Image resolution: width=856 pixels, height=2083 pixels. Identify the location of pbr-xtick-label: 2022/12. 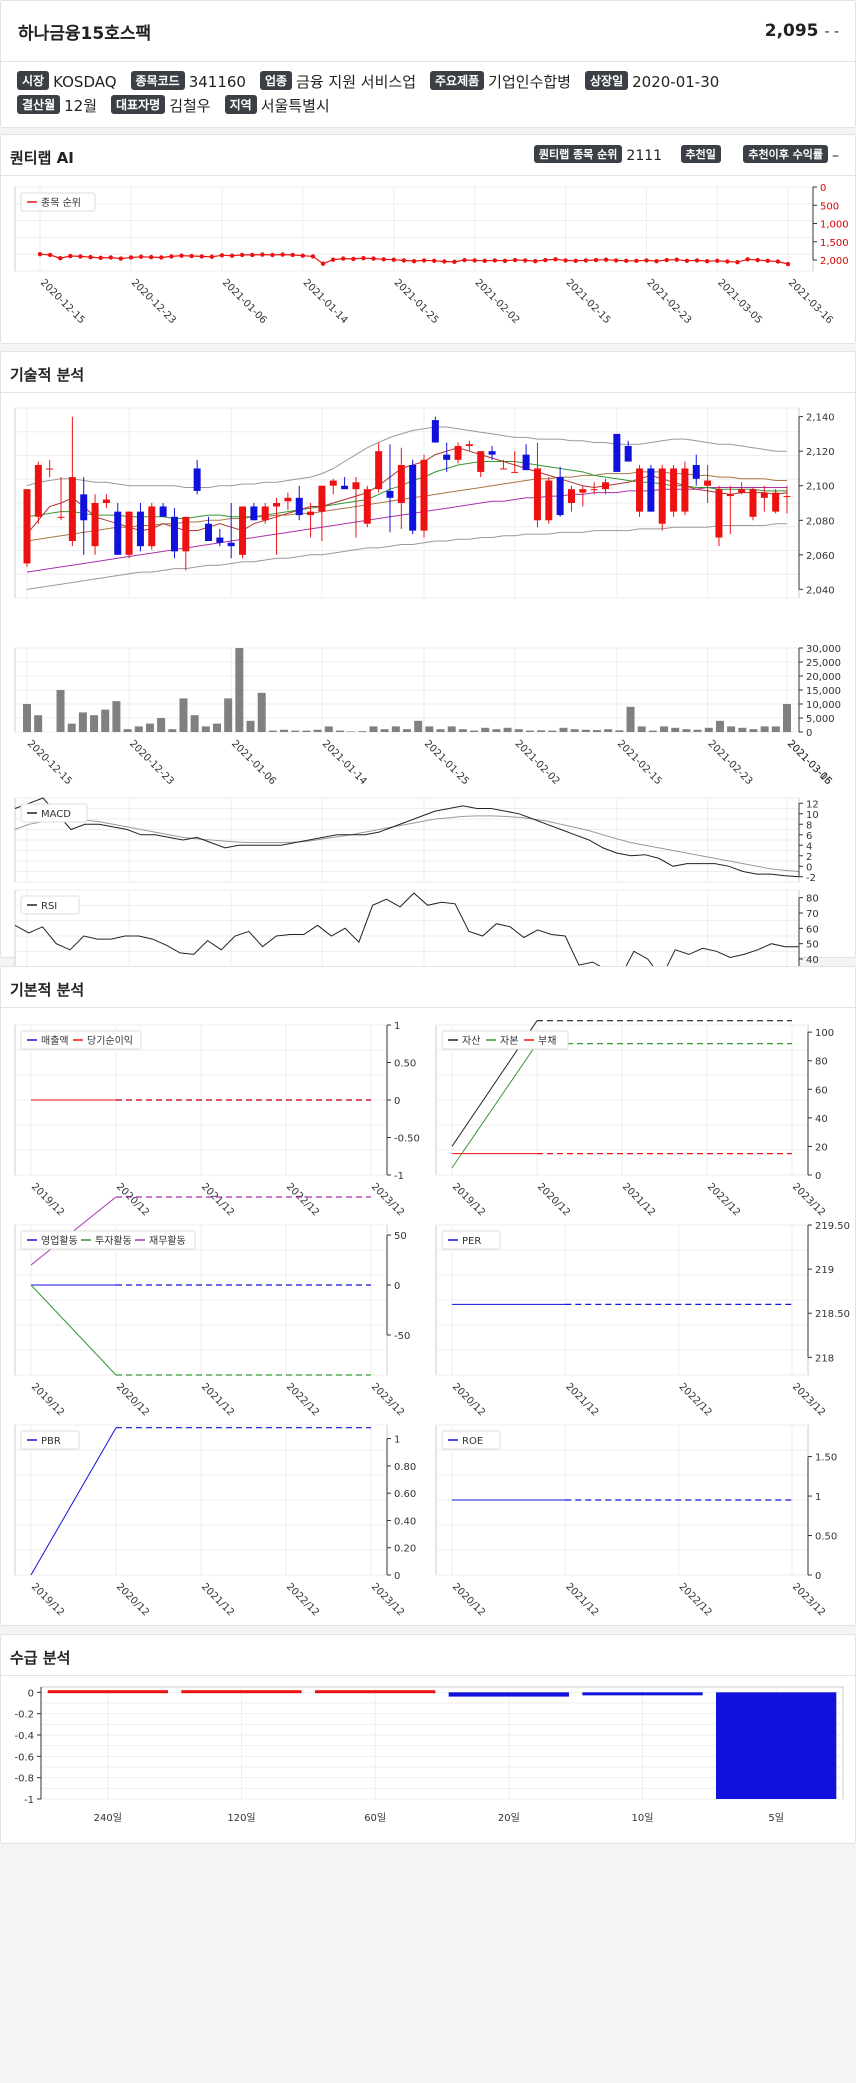
(302, 1599).